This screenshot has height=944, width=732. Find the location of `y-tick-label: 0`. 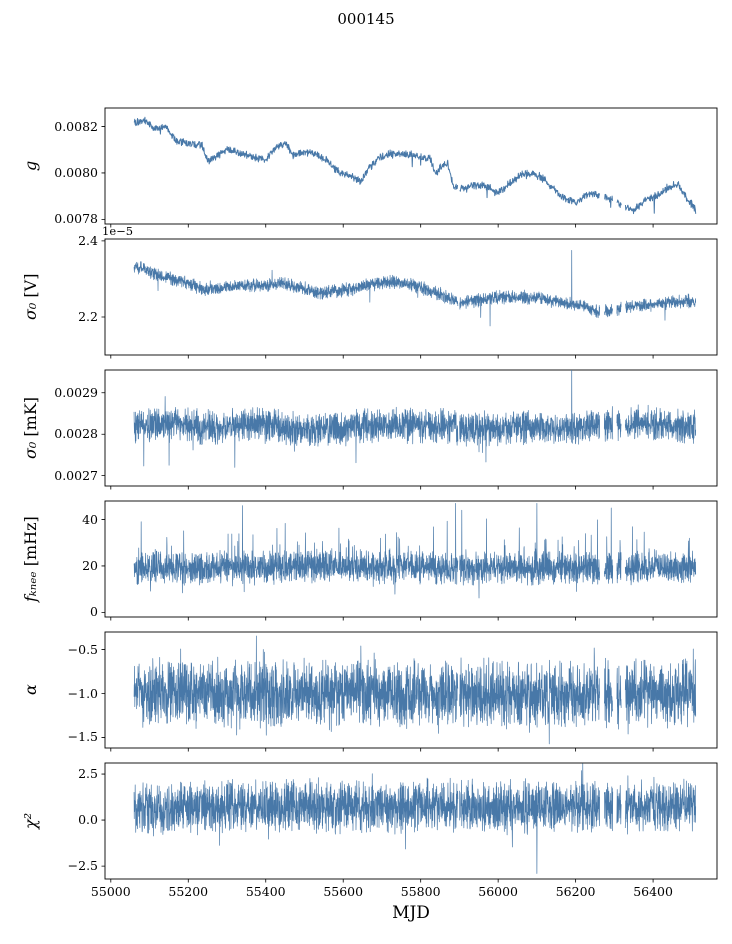

y-tick-label: 0 is located at coordinates (94, 612).